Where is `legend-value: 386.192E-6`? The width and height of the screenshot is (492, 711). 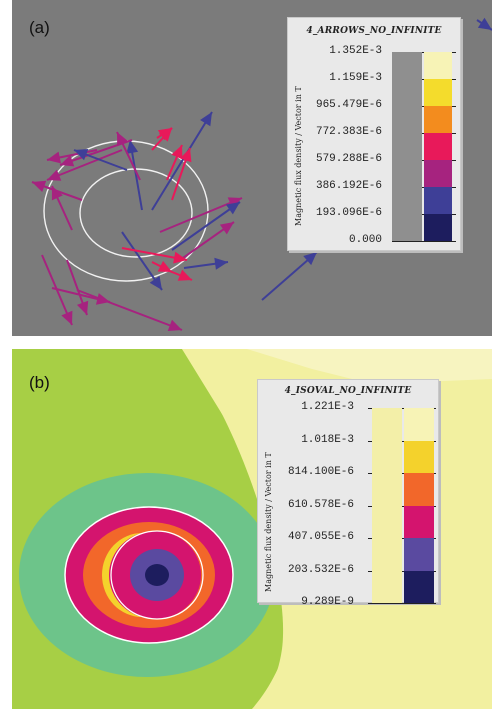 legend-value: 386.192E-6 is located at coordinates (348, 186).